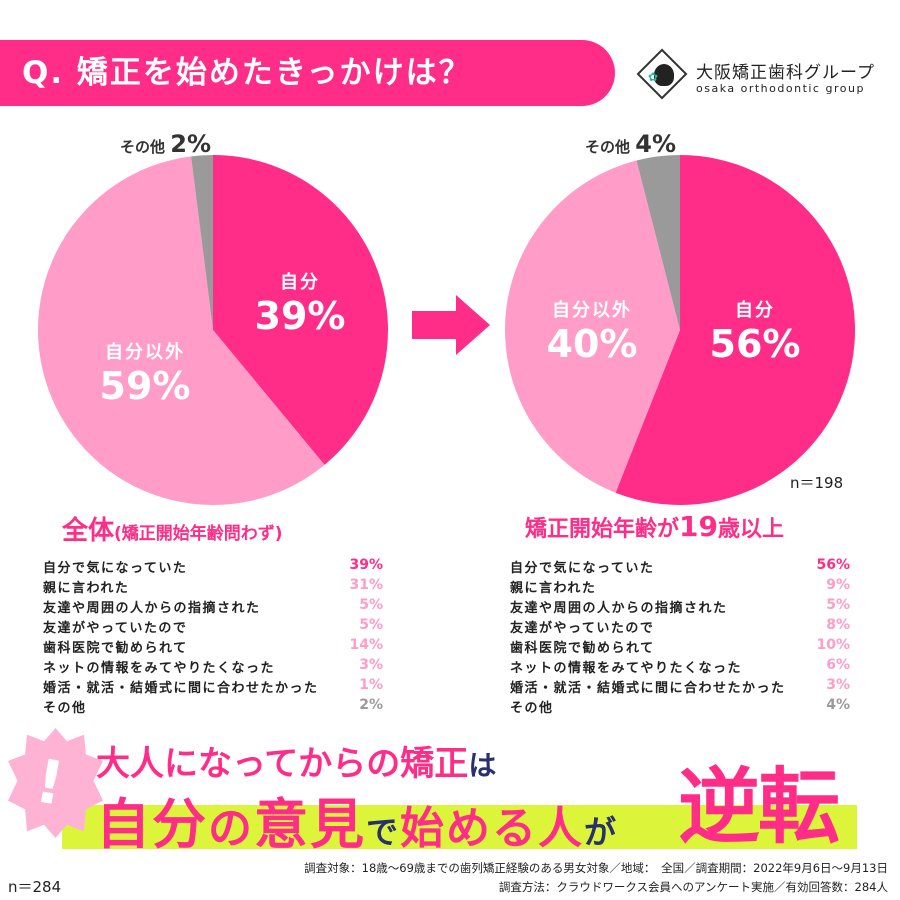  What do you see at coordinates (838, 585) in the screenshot?
I see `reason-value: 9%` at bounding box center [838, 585].